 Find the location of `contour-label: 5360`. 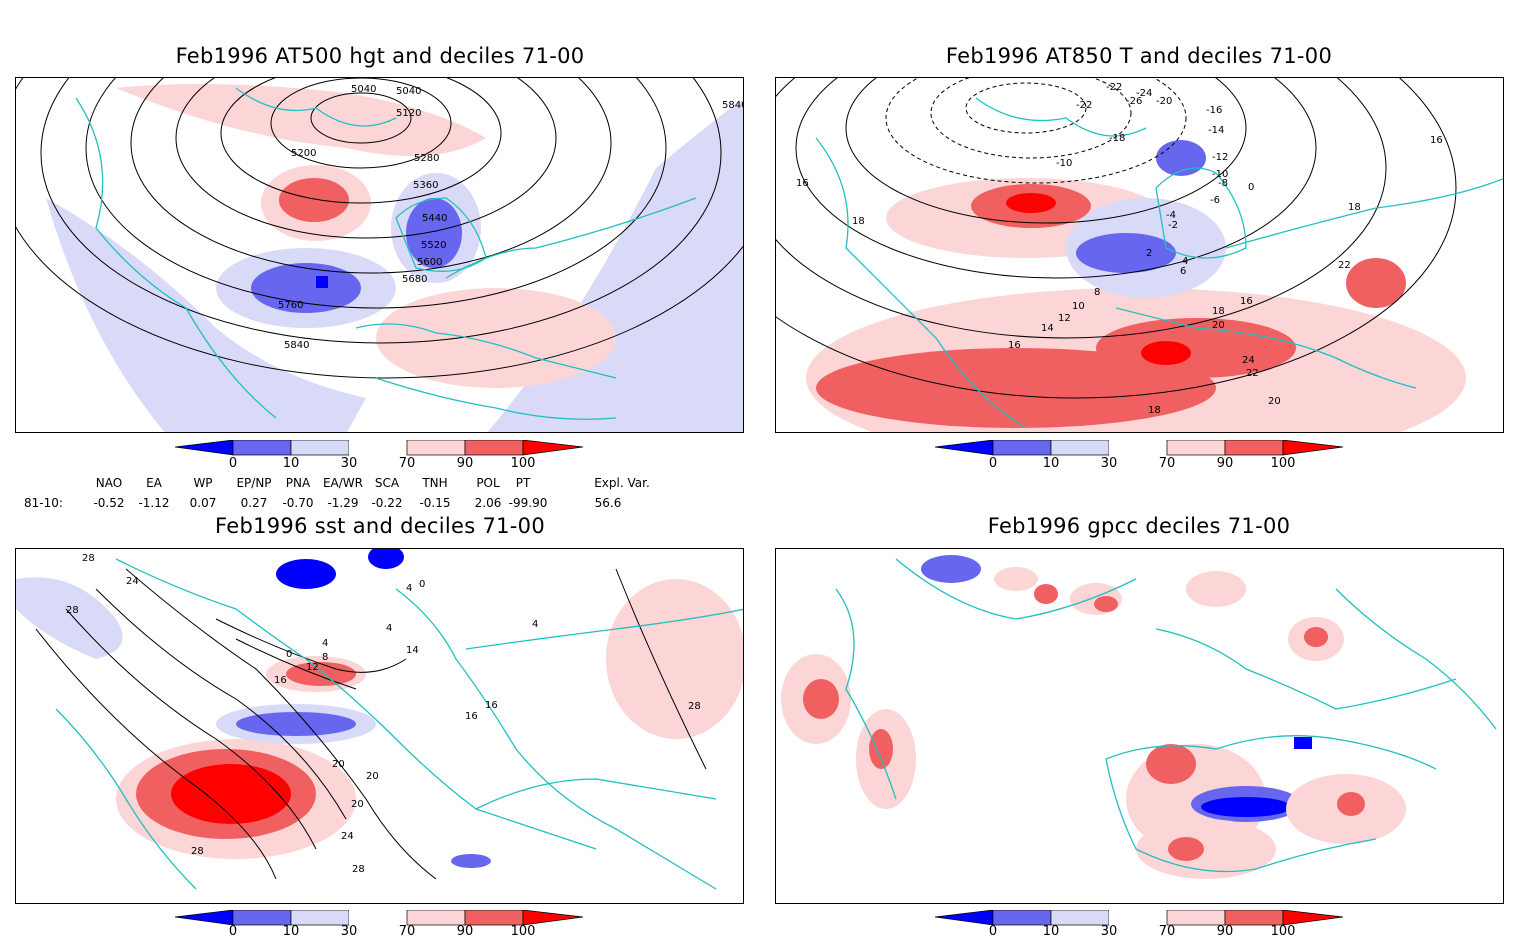

contour-label: 5360 is located at coordinates (425, 185).